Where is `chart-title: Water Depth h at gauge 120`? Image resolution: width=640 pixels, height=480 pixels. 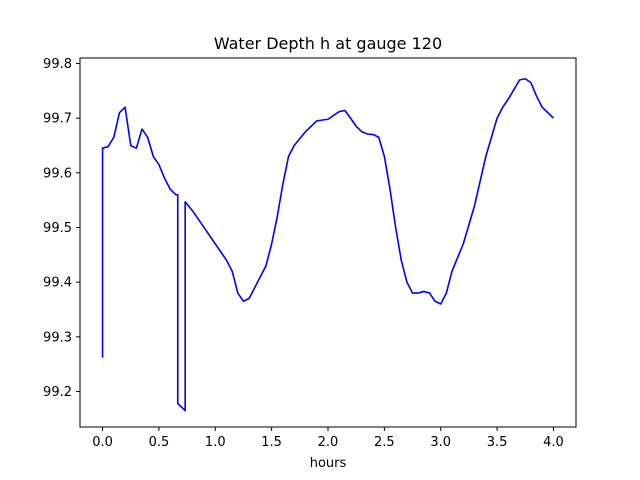 chart-title: Water Depth h at gauge 120 is located at coordinates (328, 43).